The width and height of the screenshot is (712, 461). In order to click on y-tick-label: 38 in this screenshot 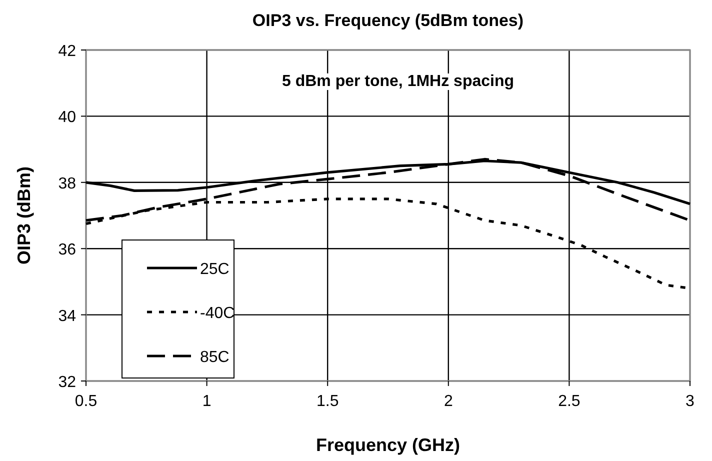, I will do `click(67, 183)`.